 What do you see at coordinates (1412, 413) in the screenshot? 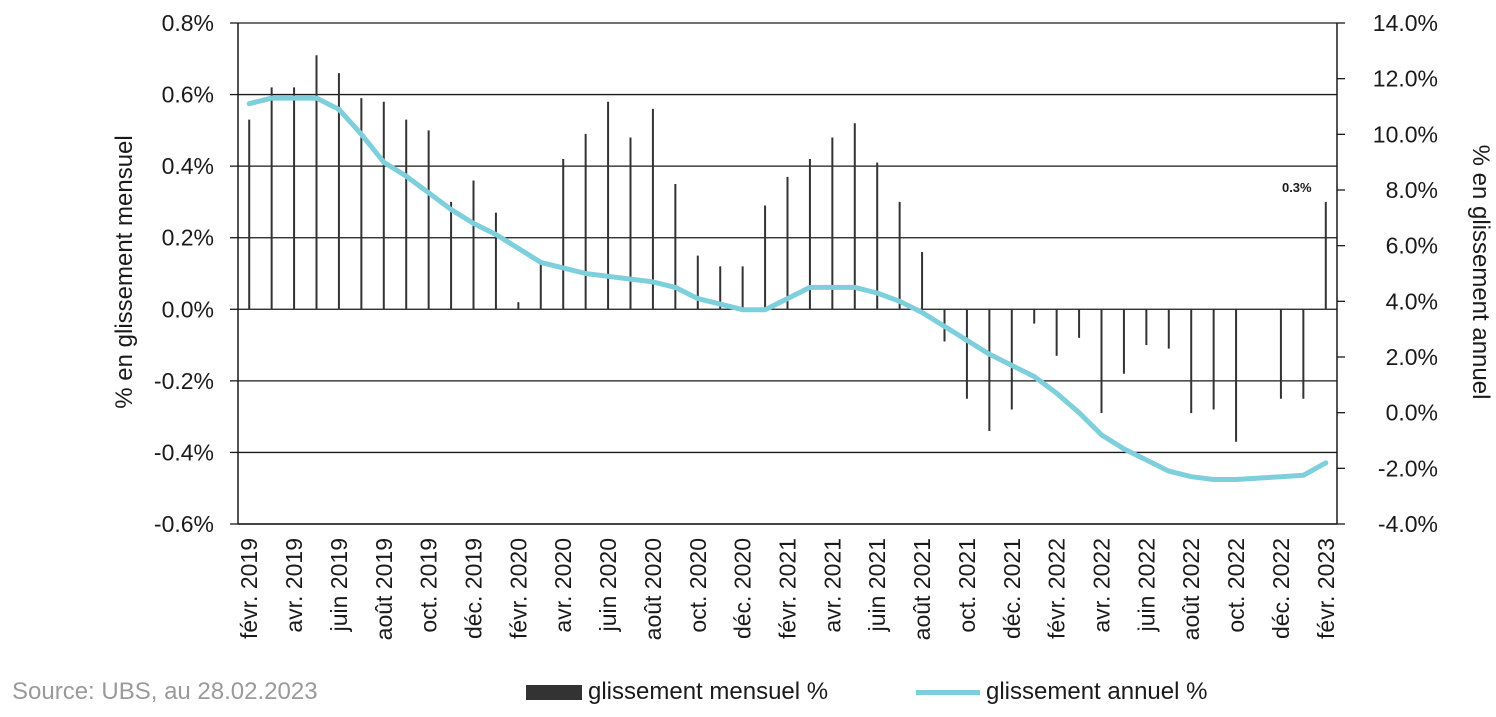
I see `y-right-tick-label: 0.0%` at bounding box center [1412, 413].